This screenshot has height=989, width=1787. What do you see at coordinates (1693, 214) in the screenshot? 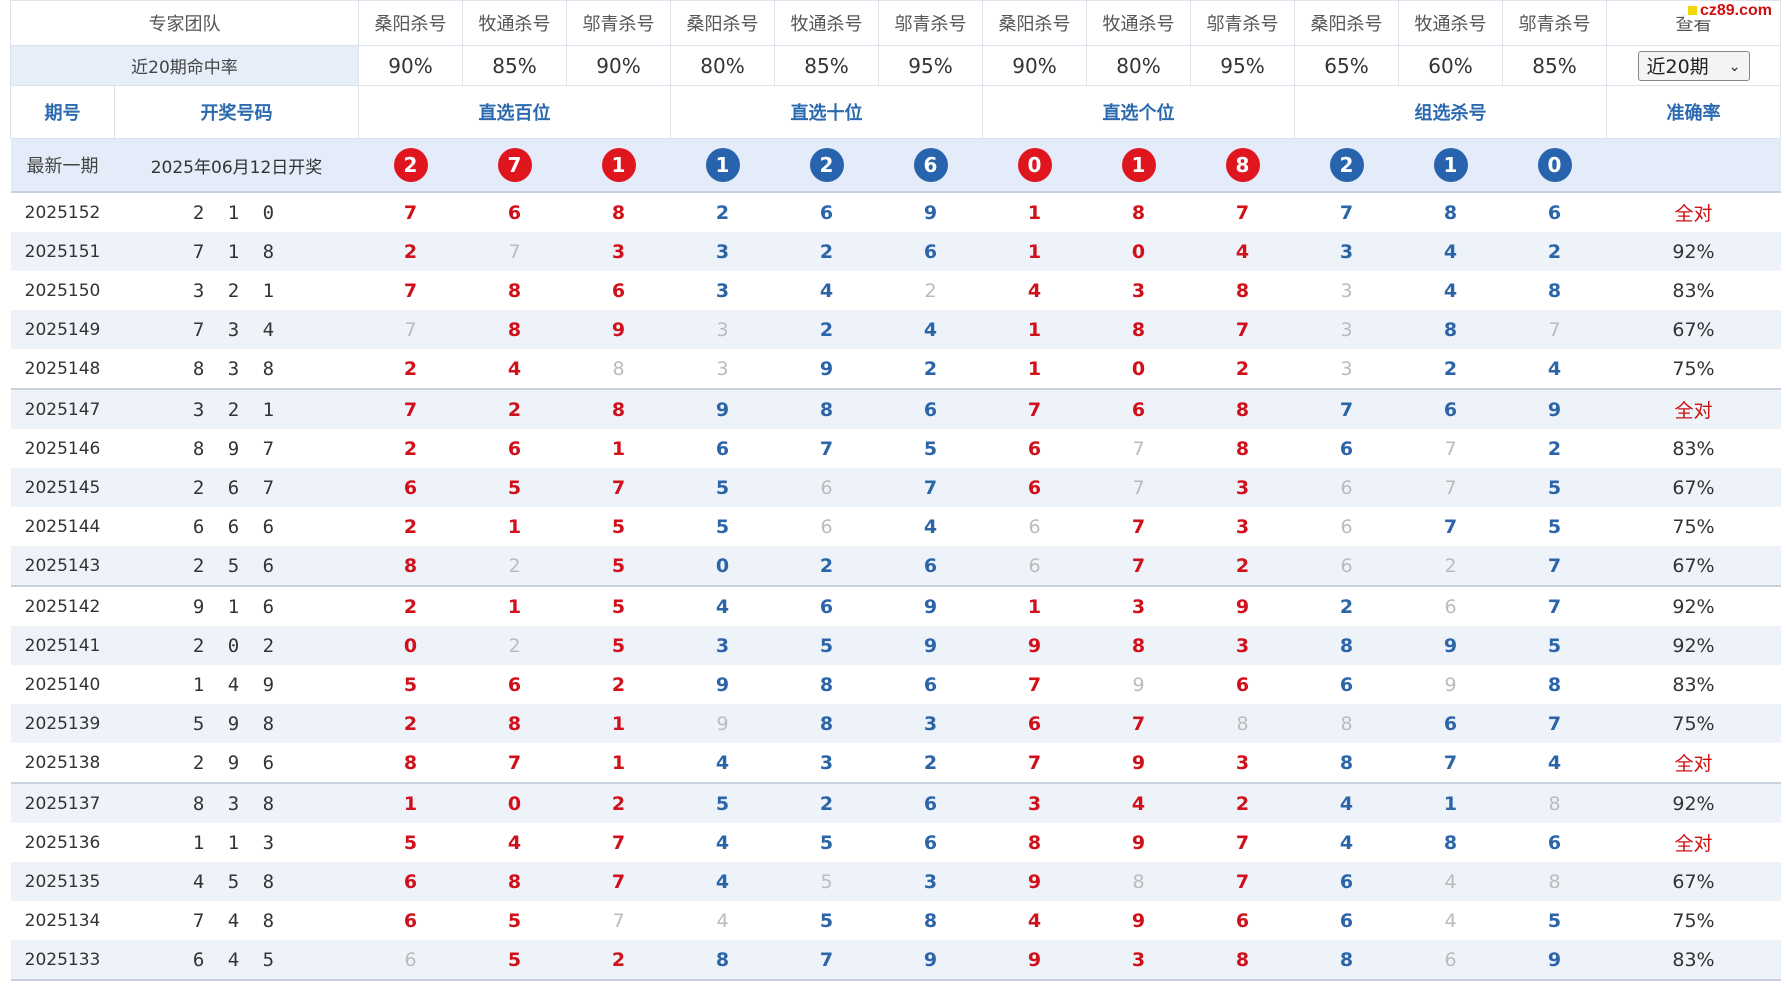
I see `accuracy-cell: 全对` at bounding box center [1693, 214].